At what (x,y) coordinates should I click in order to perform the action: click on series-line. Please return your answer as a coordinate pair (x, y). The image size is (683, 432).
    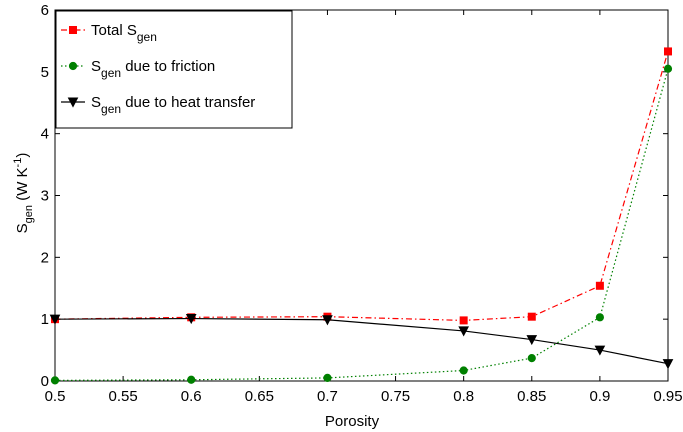
    Looking at the image, I should click on (361, 341).